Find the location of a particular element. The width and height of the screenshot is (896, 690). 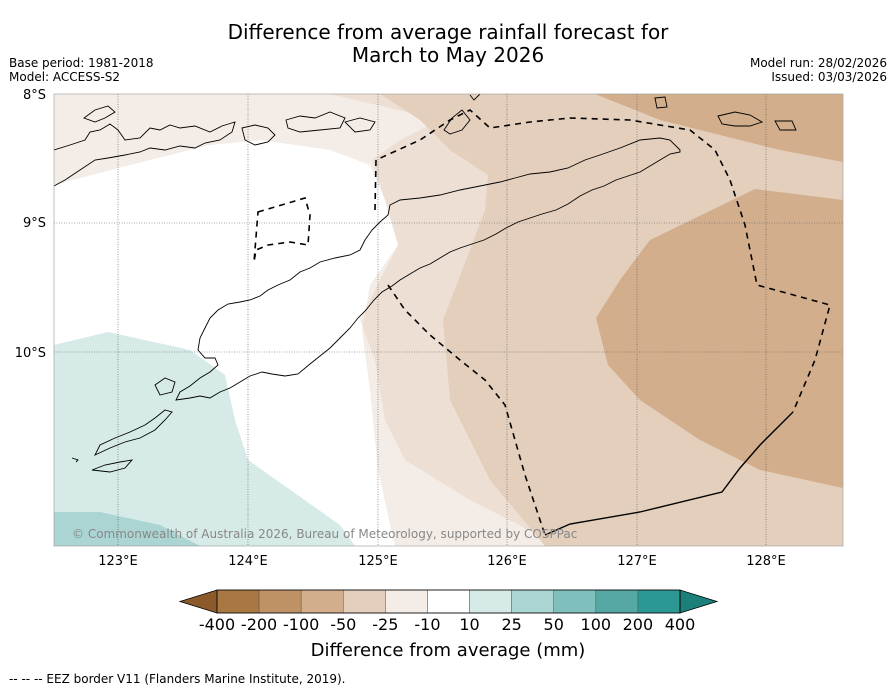

colorbar-tick-label: 25 is located at coordinates (511, 624).